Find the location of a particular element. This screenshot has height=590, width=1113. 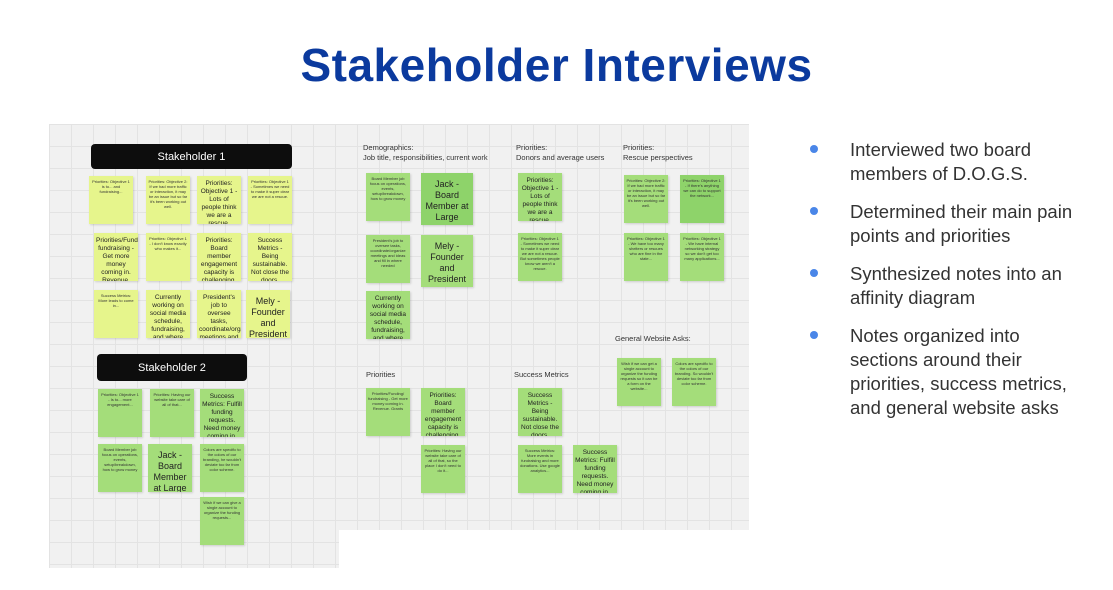

stakeholder-2-header: Stakeholder 2 is located at coordinates (172, 367).